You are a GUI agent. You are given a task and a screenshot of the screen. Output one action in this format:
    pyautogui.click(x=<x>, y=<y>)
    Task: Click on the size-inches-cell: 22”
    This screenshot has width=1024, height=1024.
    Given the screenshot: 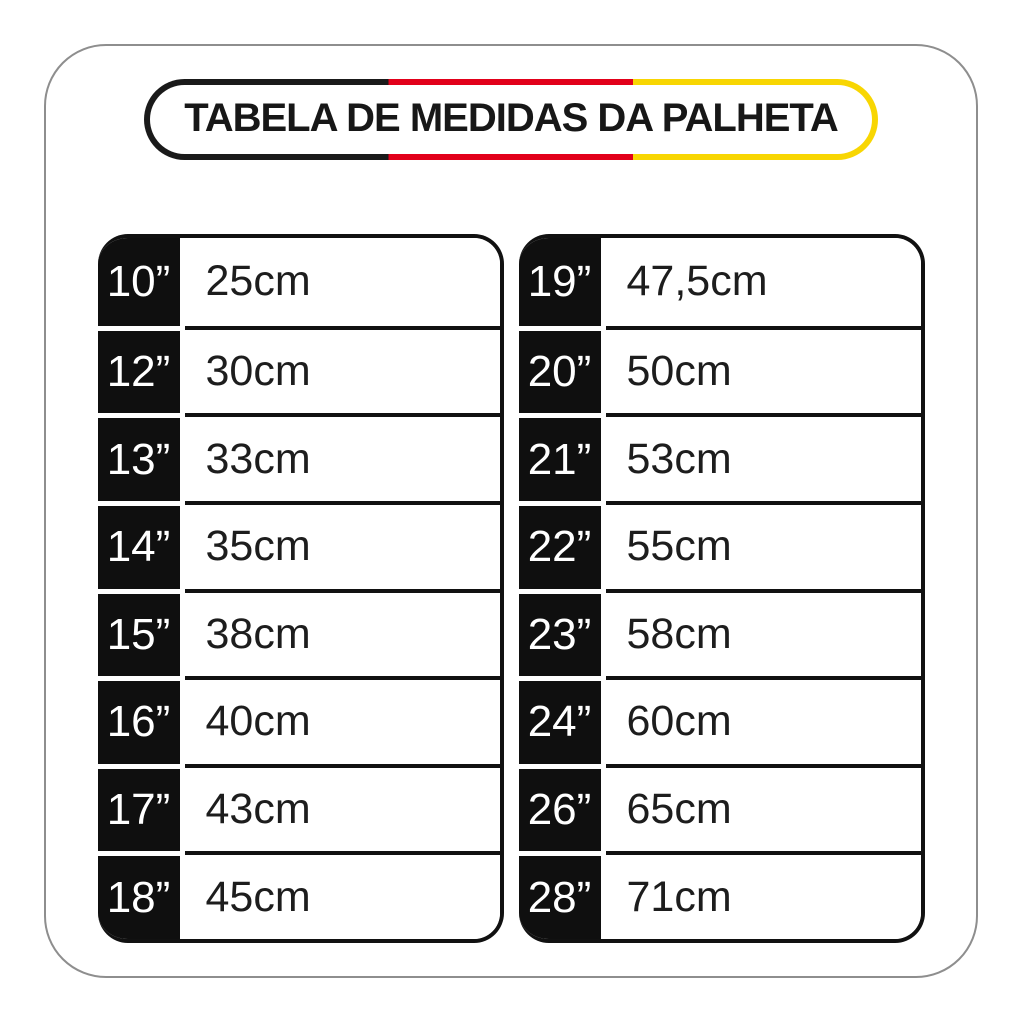 What is the action you would take?
    pyautogui.click(x=559, y=544)
    